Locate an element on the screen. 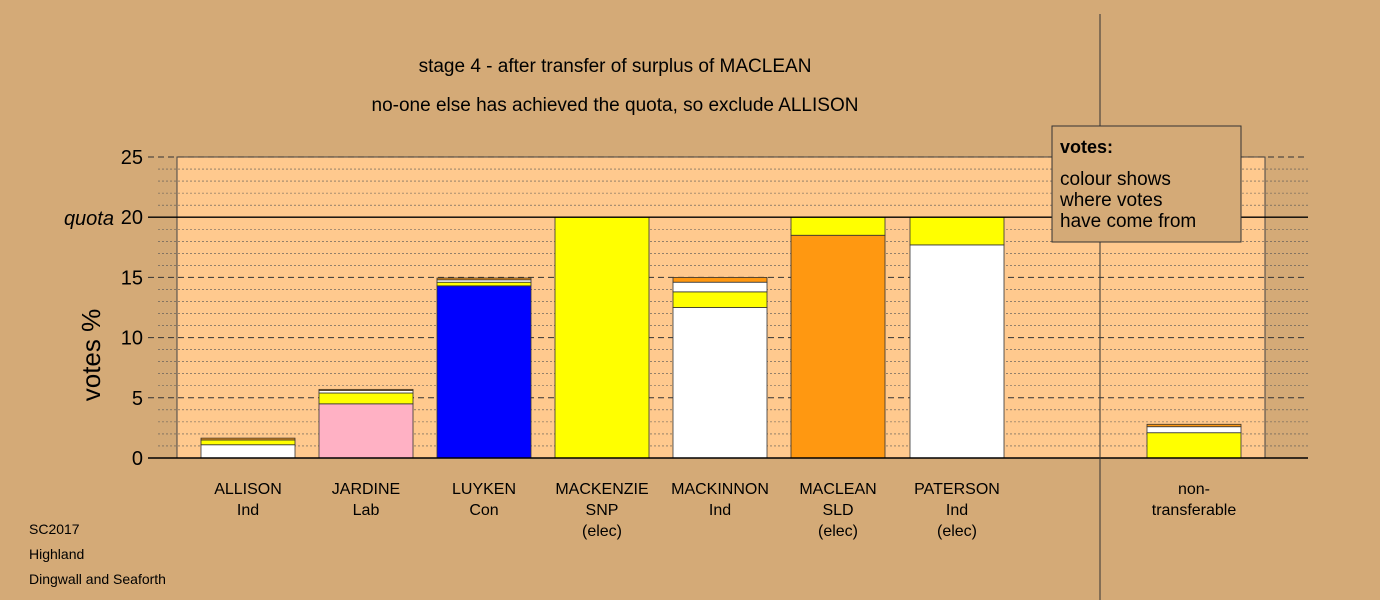 The width and height of the screenshot is (1380, 600). y-tick-label: 0 is located at coordinates (137, 459).